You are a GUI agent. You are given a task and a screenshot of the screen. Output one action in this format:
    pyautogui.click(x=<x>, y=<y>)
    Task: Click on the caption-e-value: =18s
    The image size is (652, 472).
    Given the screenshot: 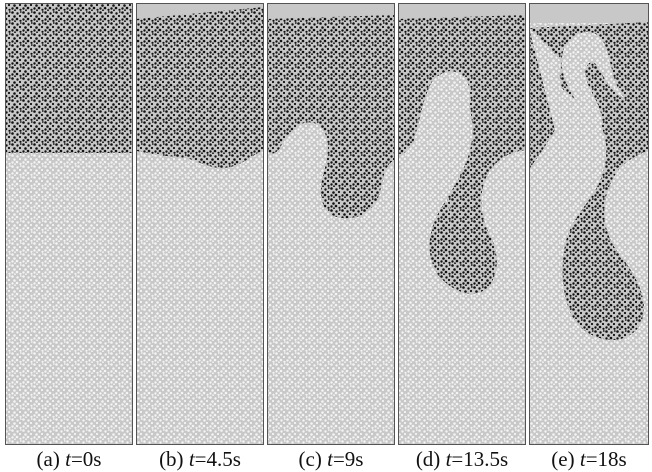 What is the action you would take?
    pyautogui.click(x=606, y=459)
    